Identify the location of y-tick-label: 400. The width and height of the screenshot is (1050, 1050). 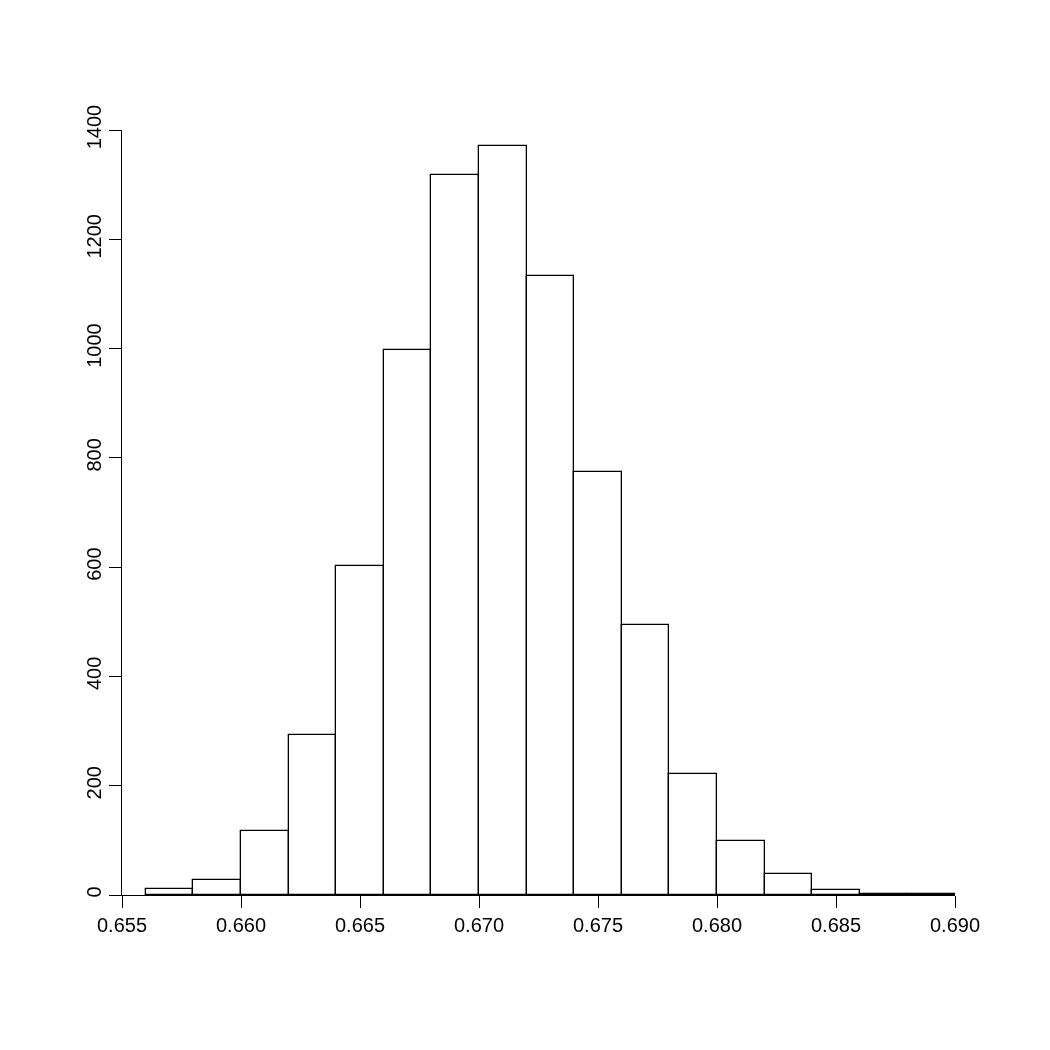
(94, 673).